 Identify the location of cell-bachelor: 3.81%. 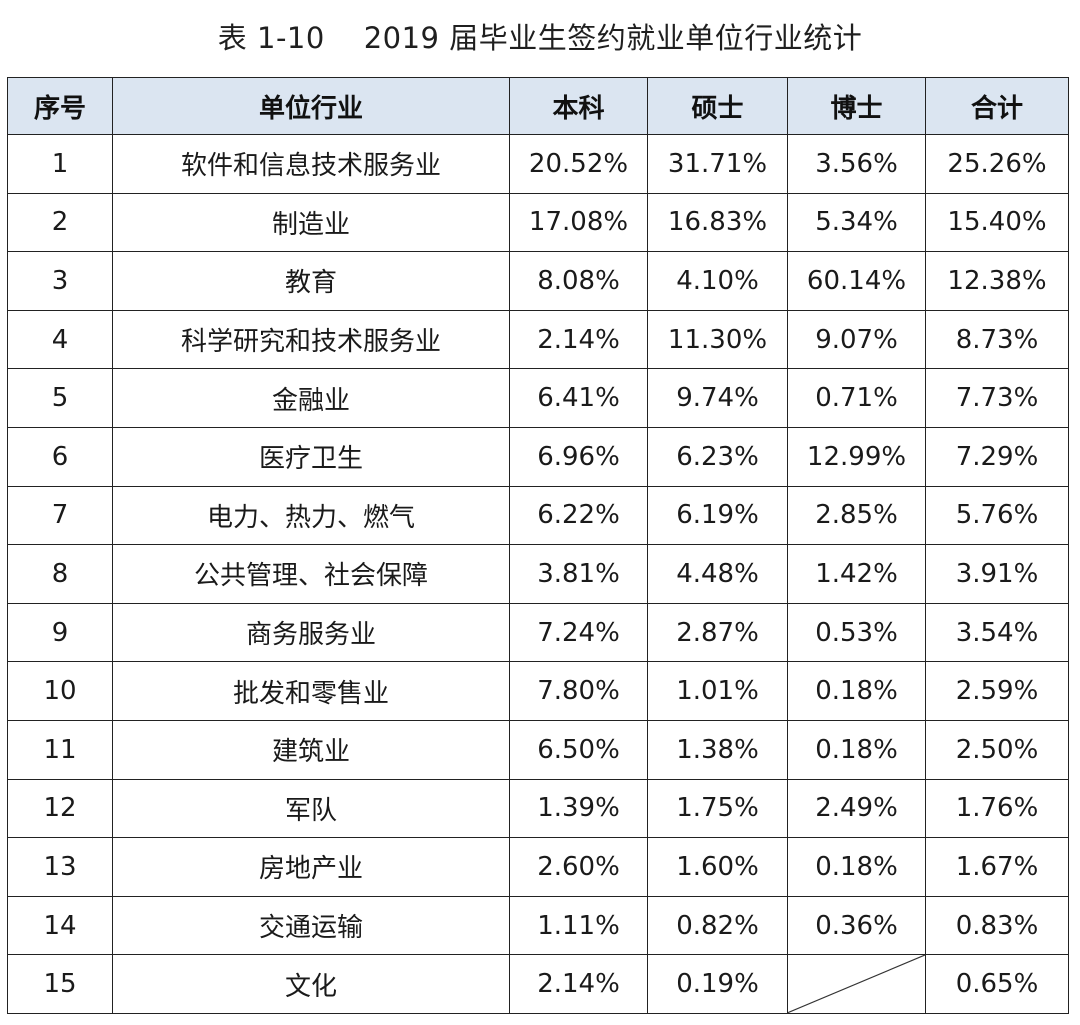
(578, 574).